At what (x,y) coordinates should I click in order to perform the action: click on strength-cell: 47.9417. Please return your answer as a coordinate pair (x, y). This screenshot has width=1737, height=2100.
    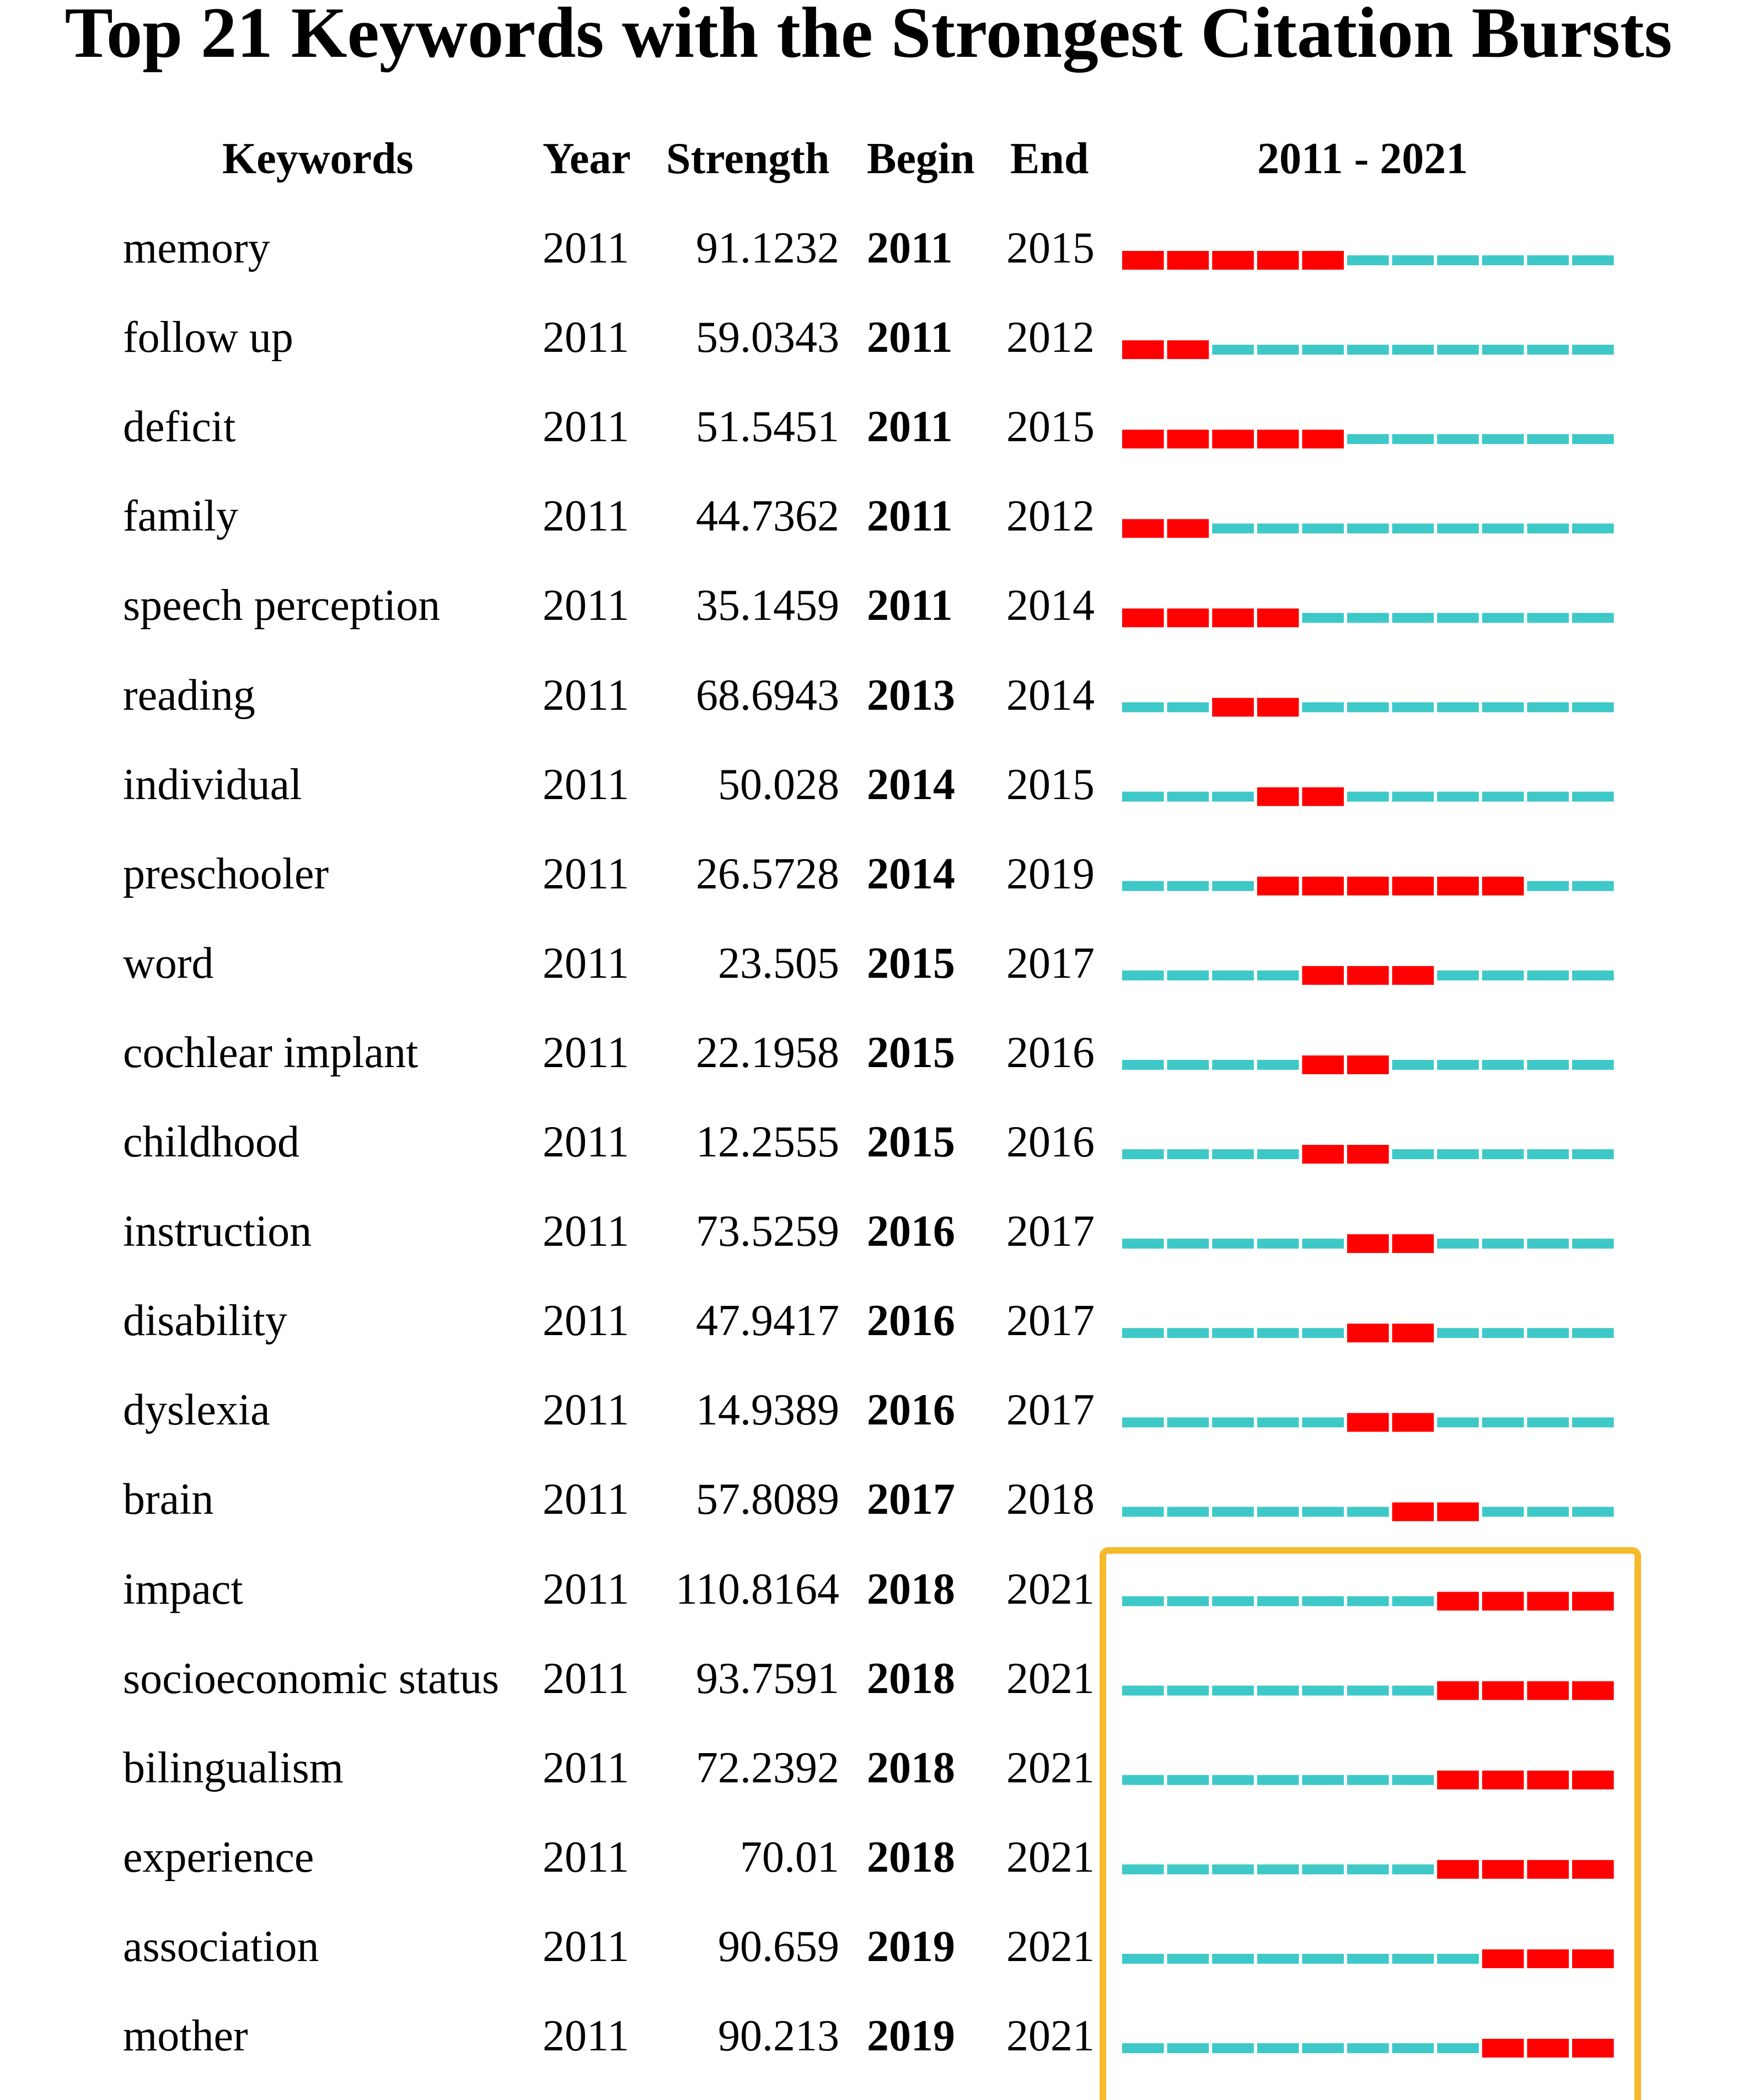
    Looking at the image, I should click on (767, 1321).